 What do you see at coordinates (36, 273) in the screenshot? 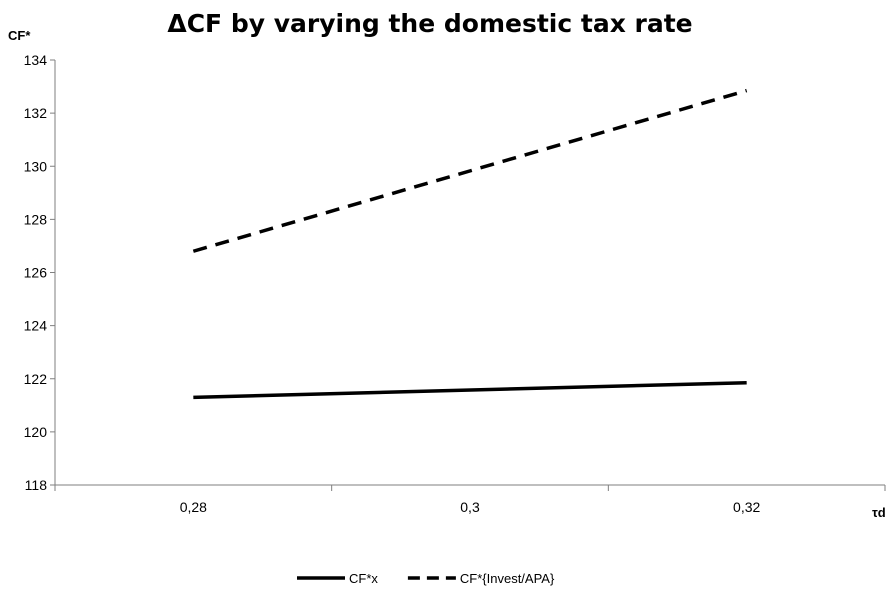
I see `y-tick-label: 126` at bounding box center [36, 273].